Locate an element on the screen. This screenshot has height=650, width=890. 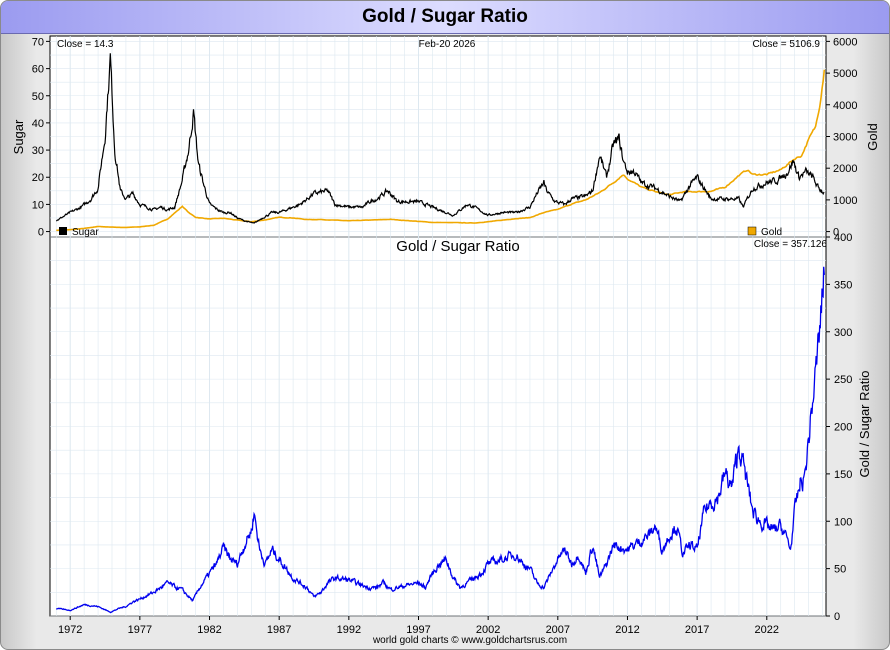
x-tick-label: 1992 is located at coordinates (349, 630).